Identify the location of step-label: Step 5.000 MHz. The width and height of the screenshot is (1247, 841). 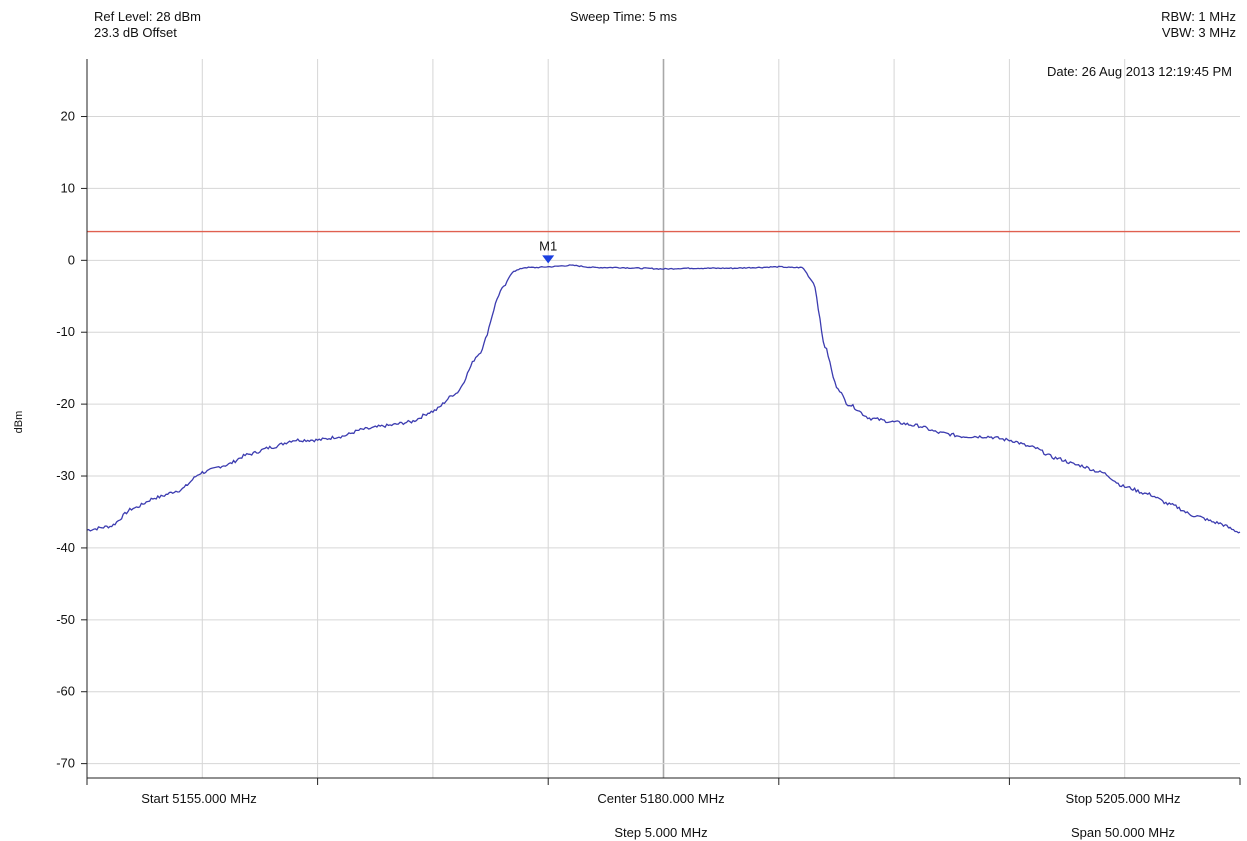
(660, 832).